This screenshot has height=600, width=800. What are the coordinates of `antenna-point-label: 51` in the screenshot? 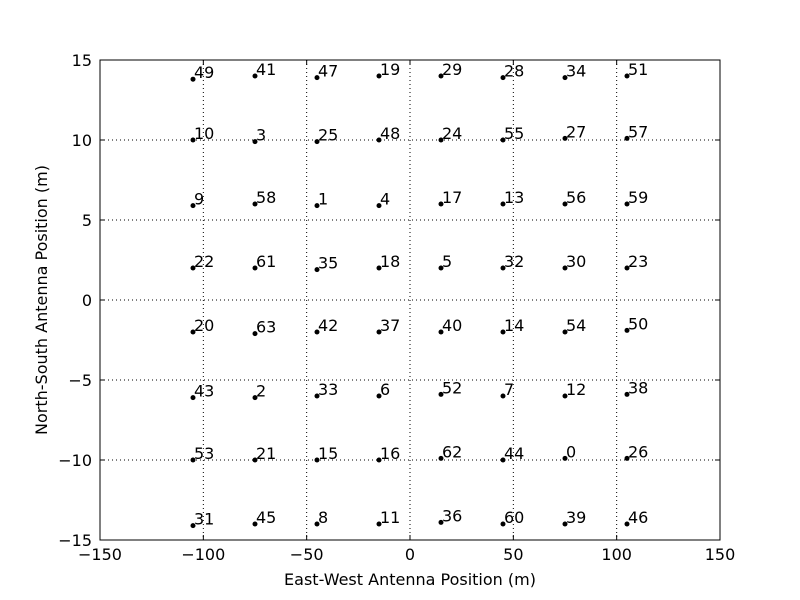 It's located at (638, 69).